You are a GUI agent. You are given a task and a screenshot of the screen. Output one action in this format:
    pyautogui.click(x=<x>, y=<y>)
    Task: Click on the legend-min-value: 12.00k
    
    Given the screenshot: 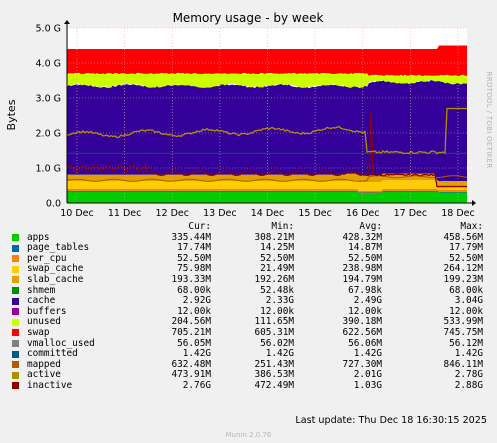 What is the action you would take?
    pyautogui.click(x=277, y=311)
    